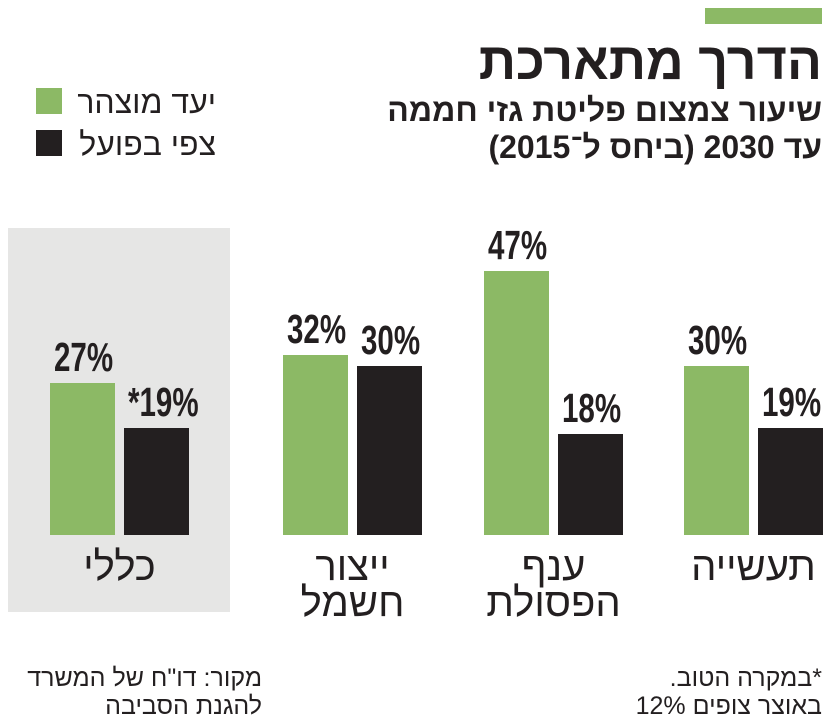 Image resolution: width=833 pixels, height=726 pixels. Describe the element at coordinates (146, 102) in the screenshot. I see `legend-label-target: יעד מוצהר` at that location.